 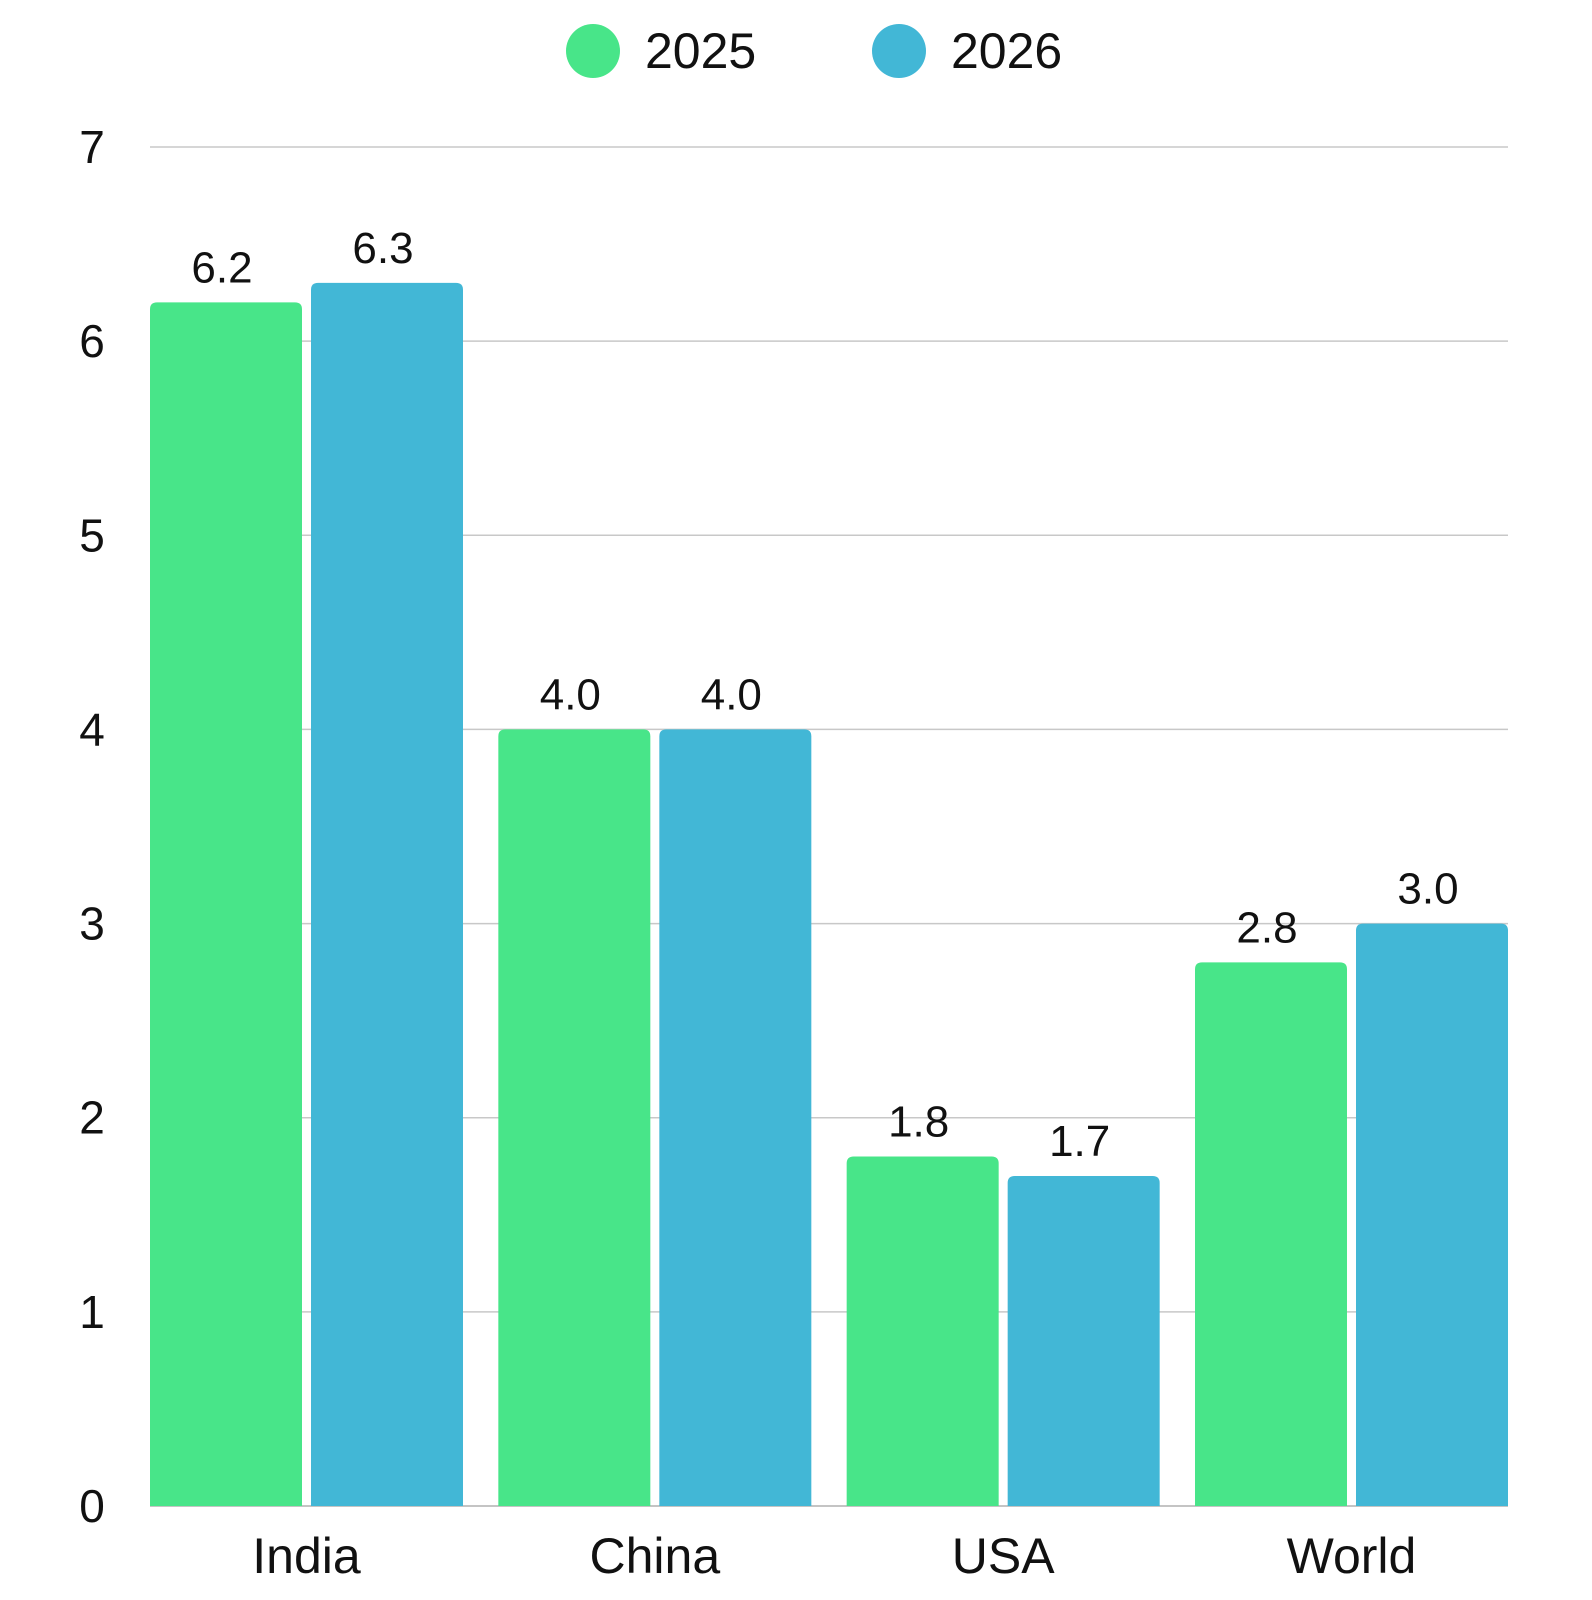 What do you see at coordinates (306, 1556) in the screenshot?
I see `x-tick-label-india: India` at bounding box center [306, 1556].